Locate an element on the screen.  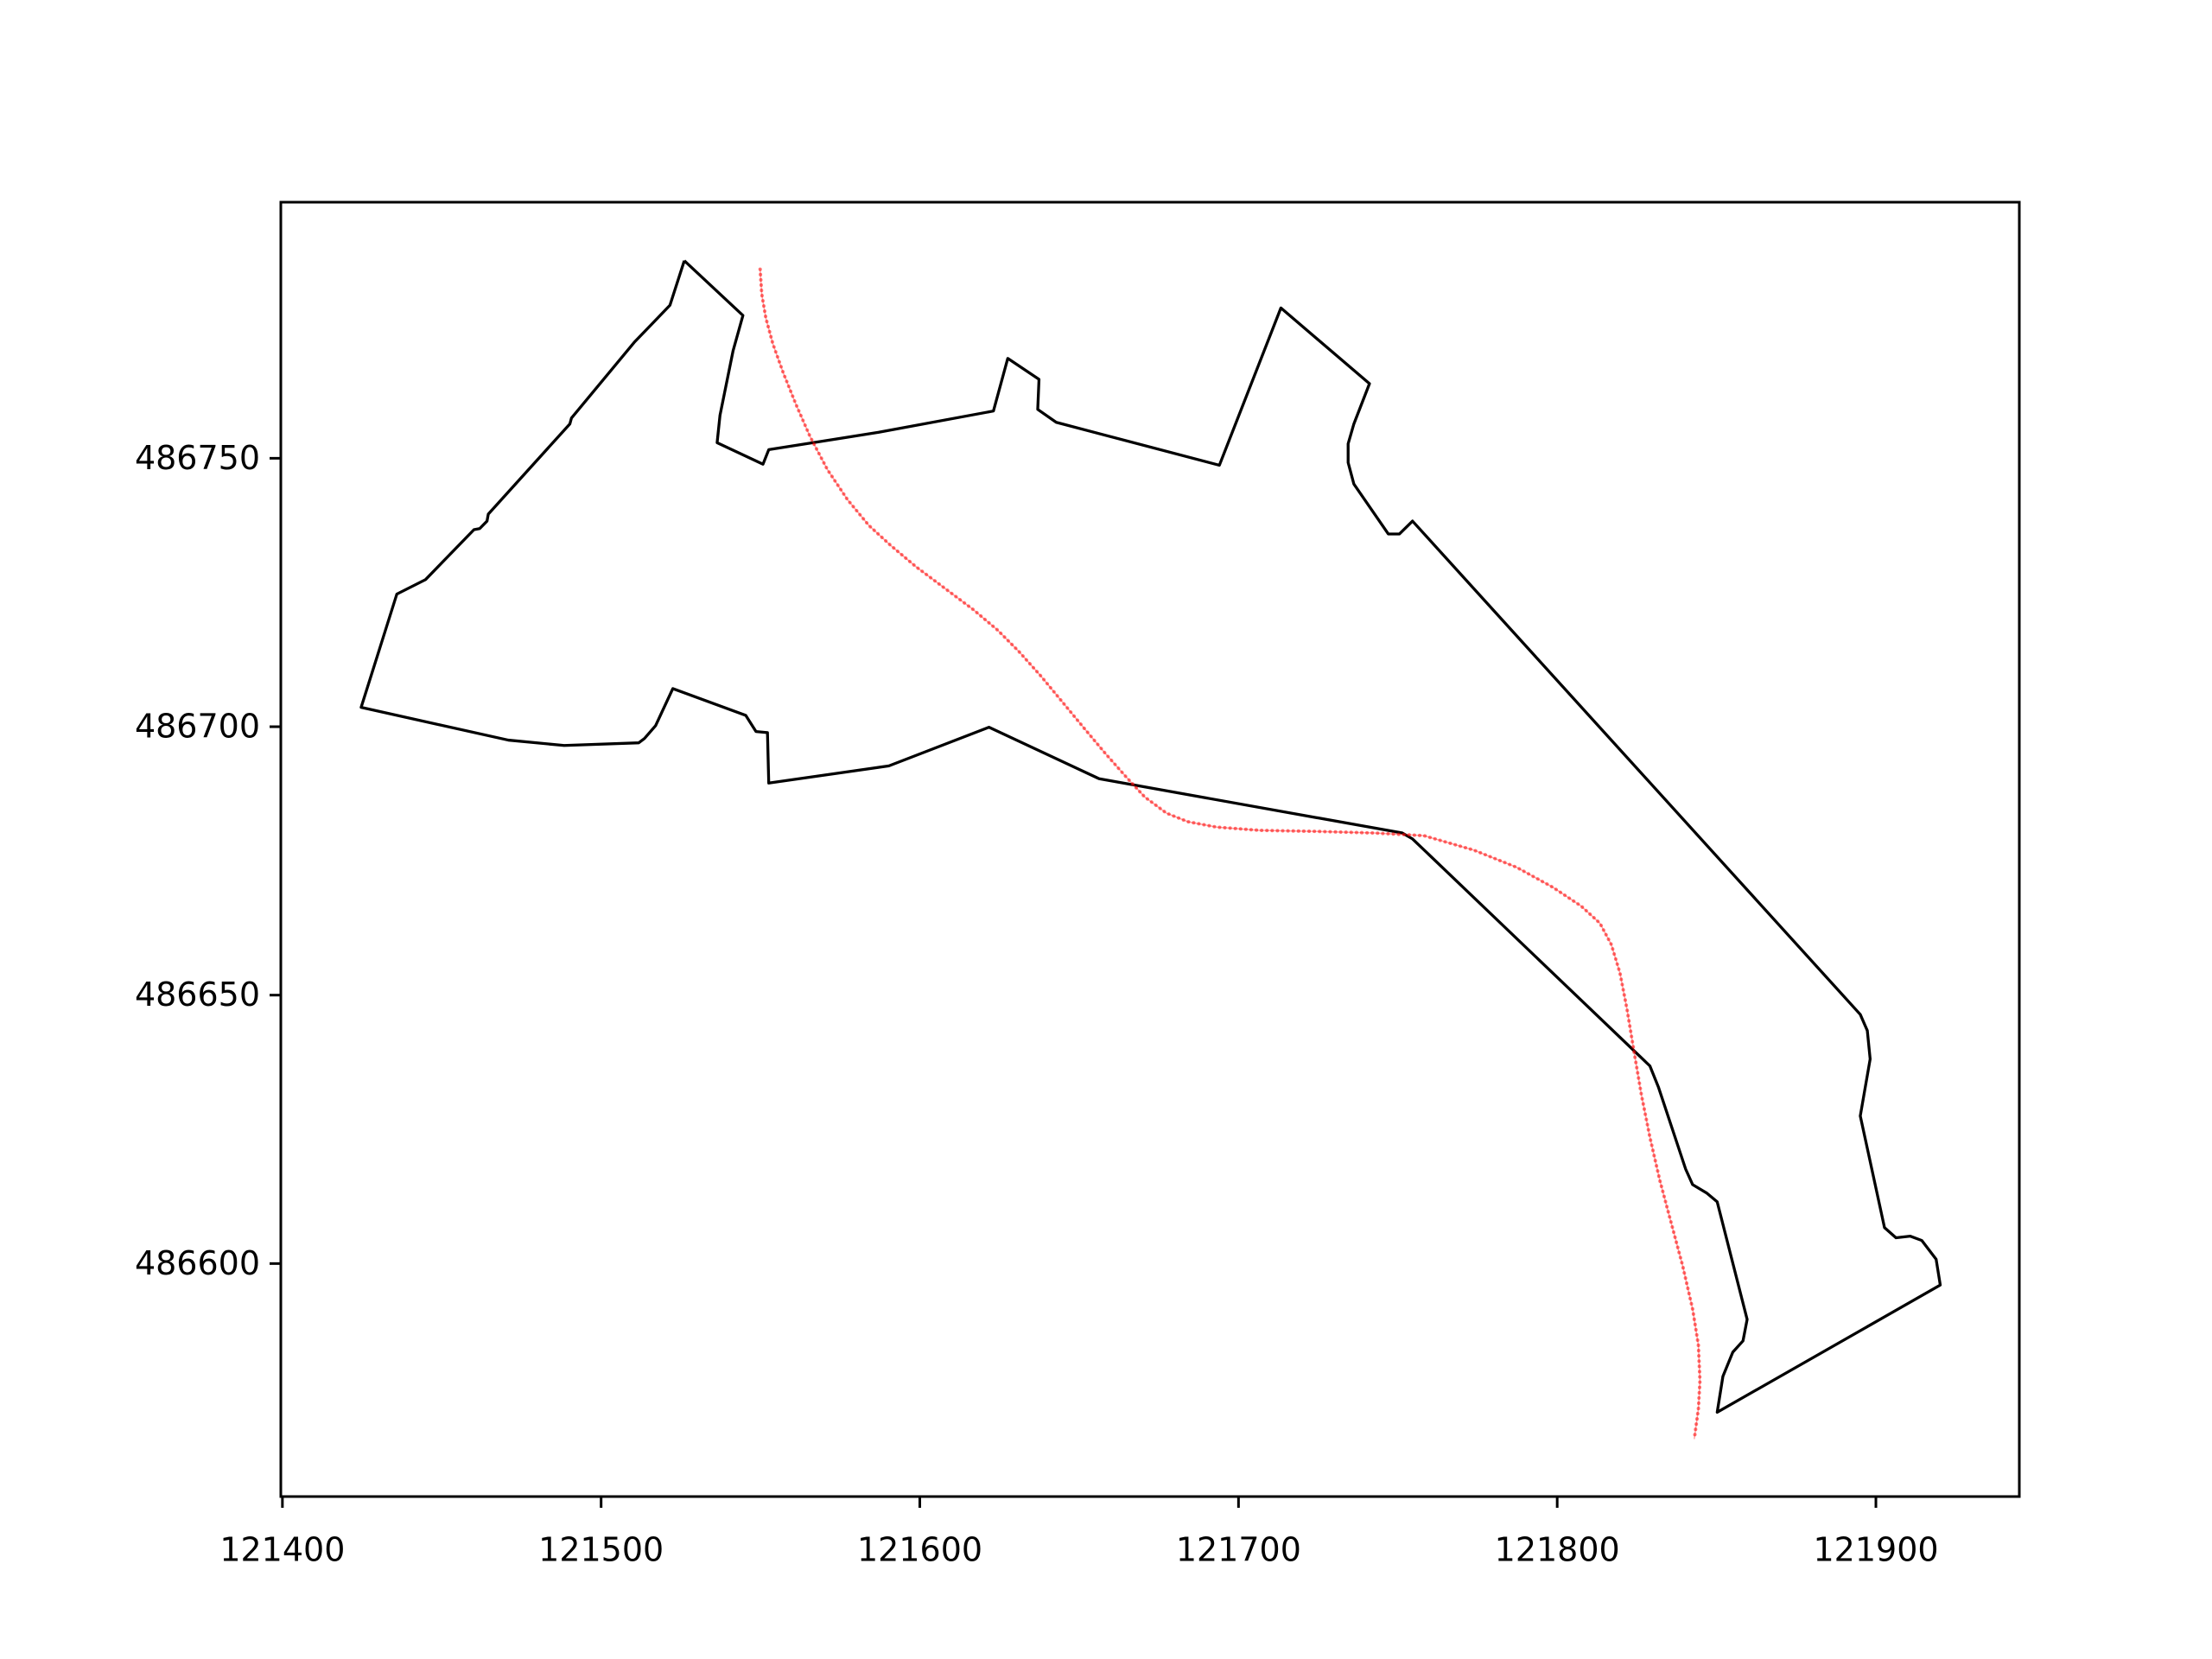
y-tick-label: 486700 is located at coordinates (197, 727).